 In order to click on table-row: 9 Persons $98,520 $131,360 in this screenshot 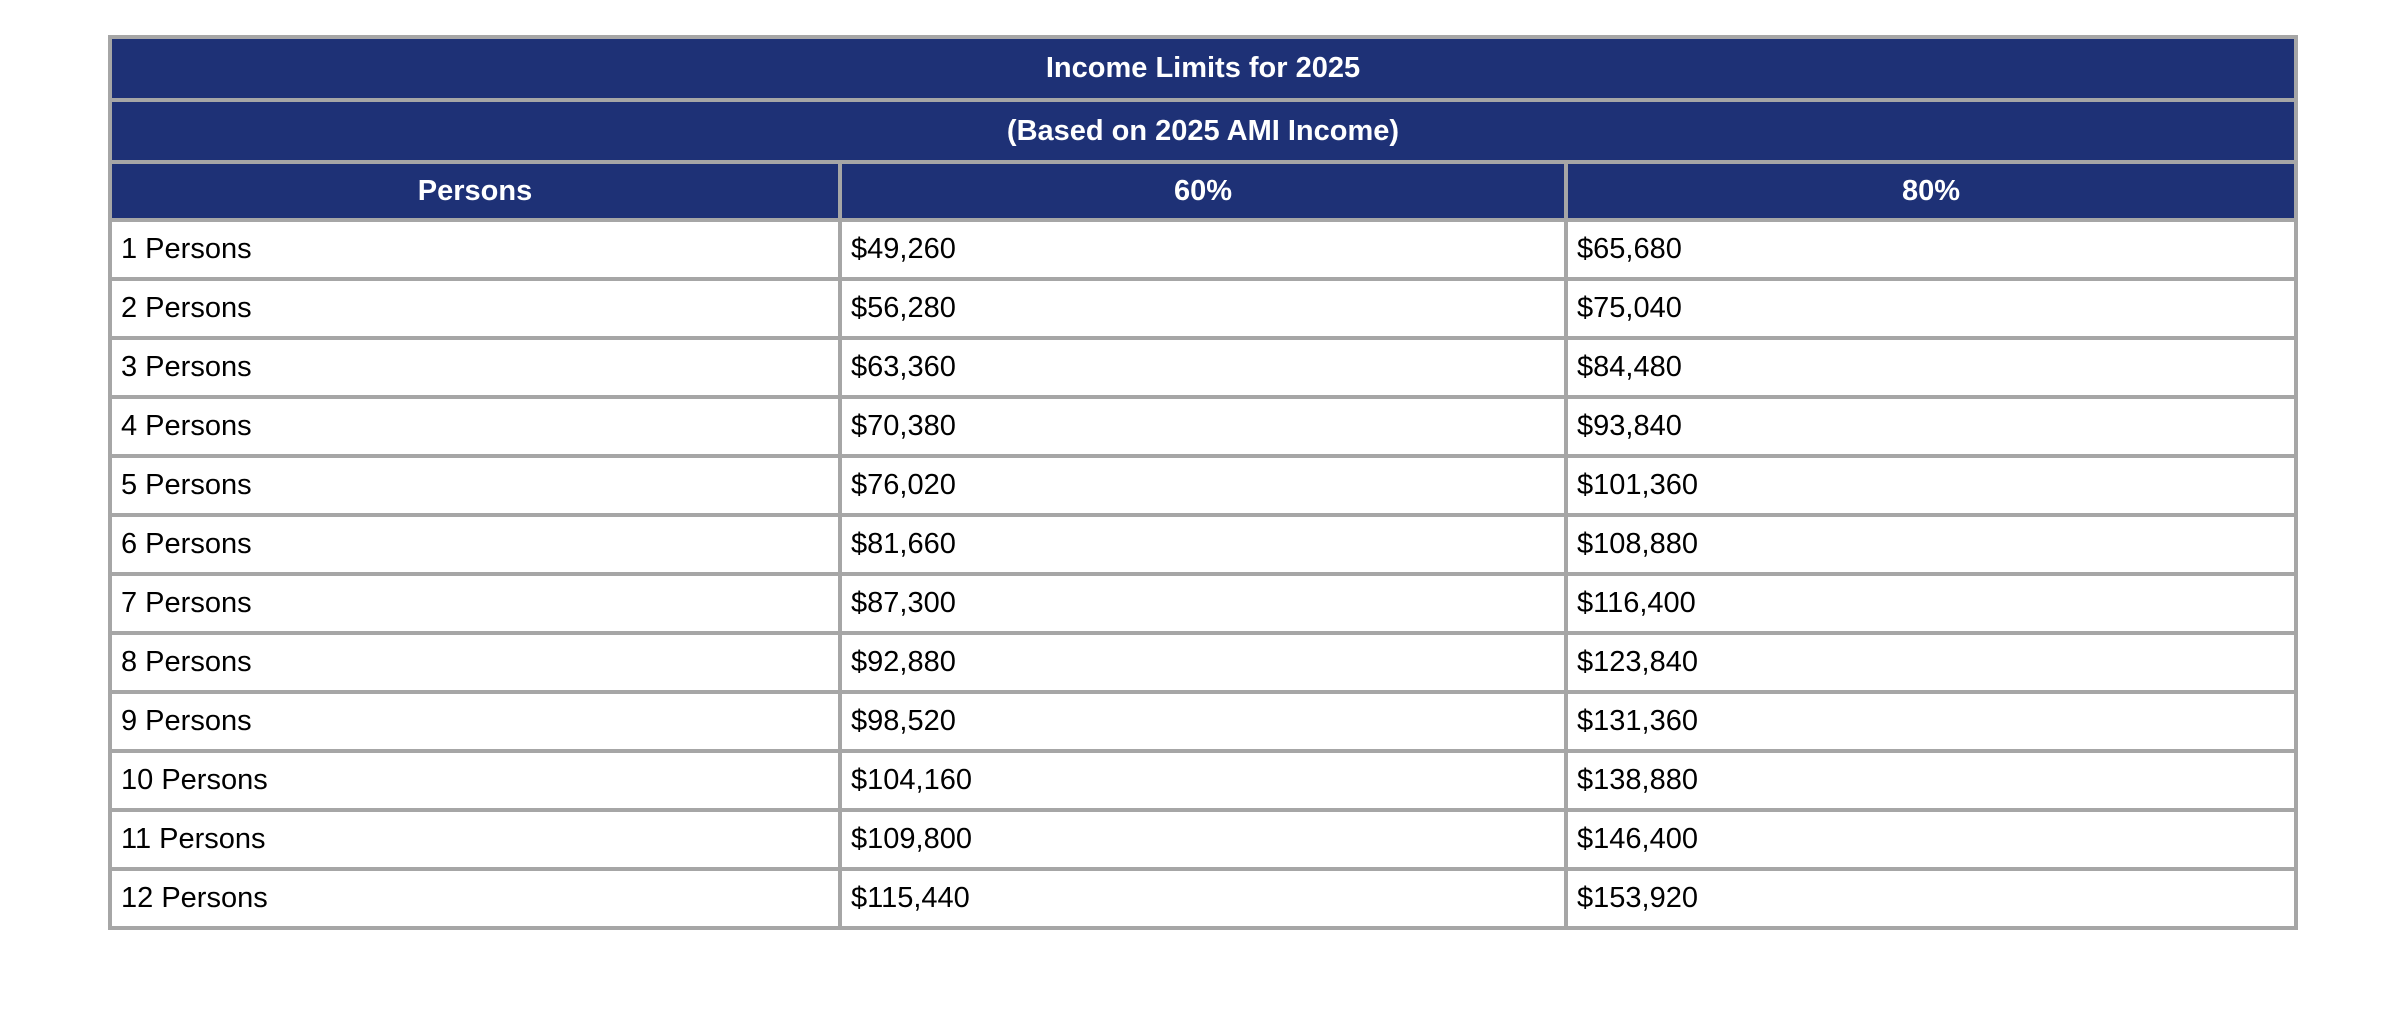, I will do `click(1203, 721)`.